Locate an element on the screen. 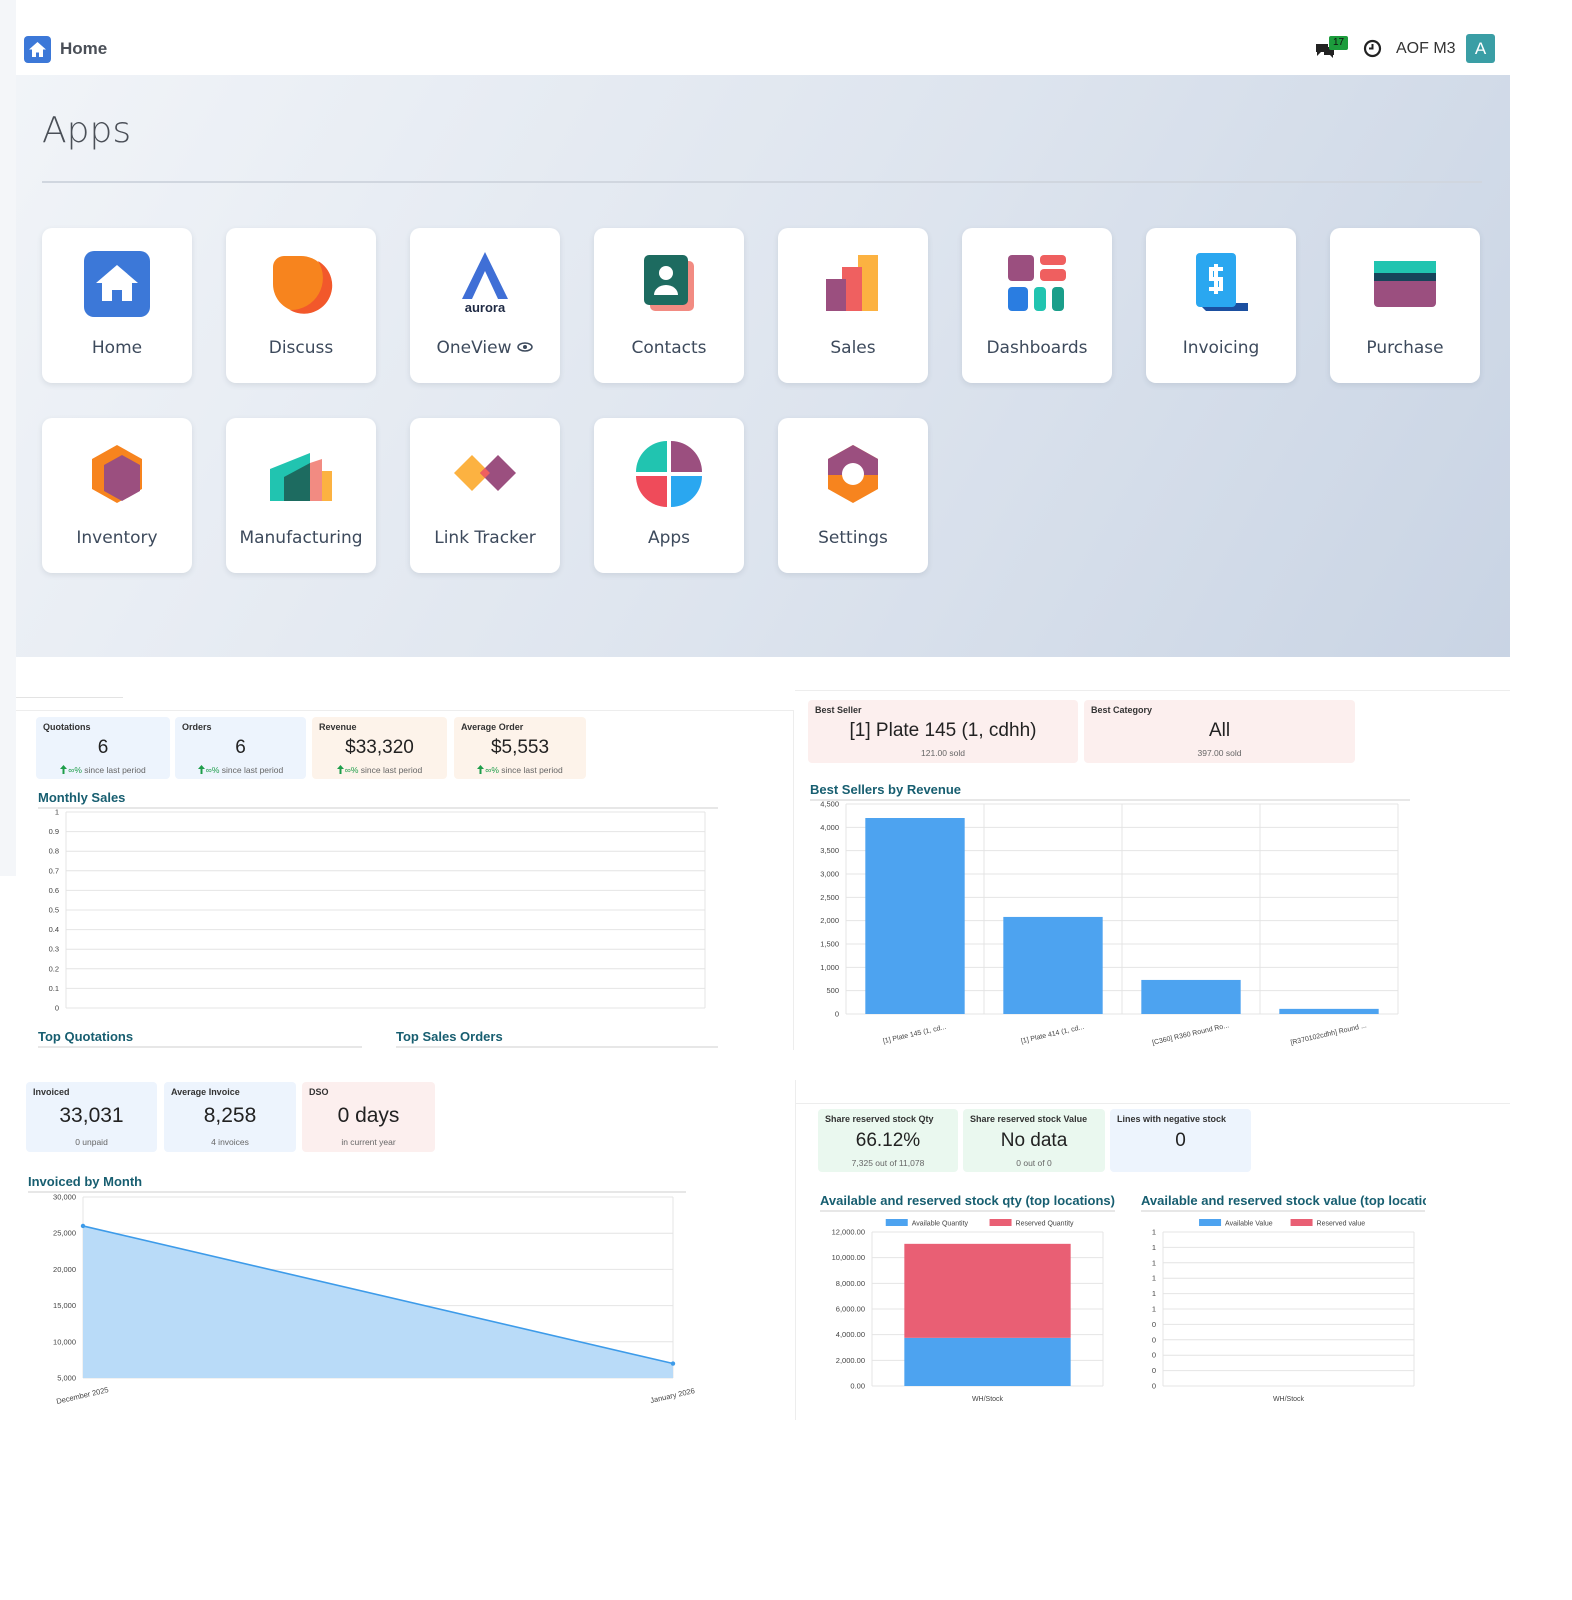 This screenshot has width=1572, height=1600. label-text: OneView is located at coordinates (474, 348).